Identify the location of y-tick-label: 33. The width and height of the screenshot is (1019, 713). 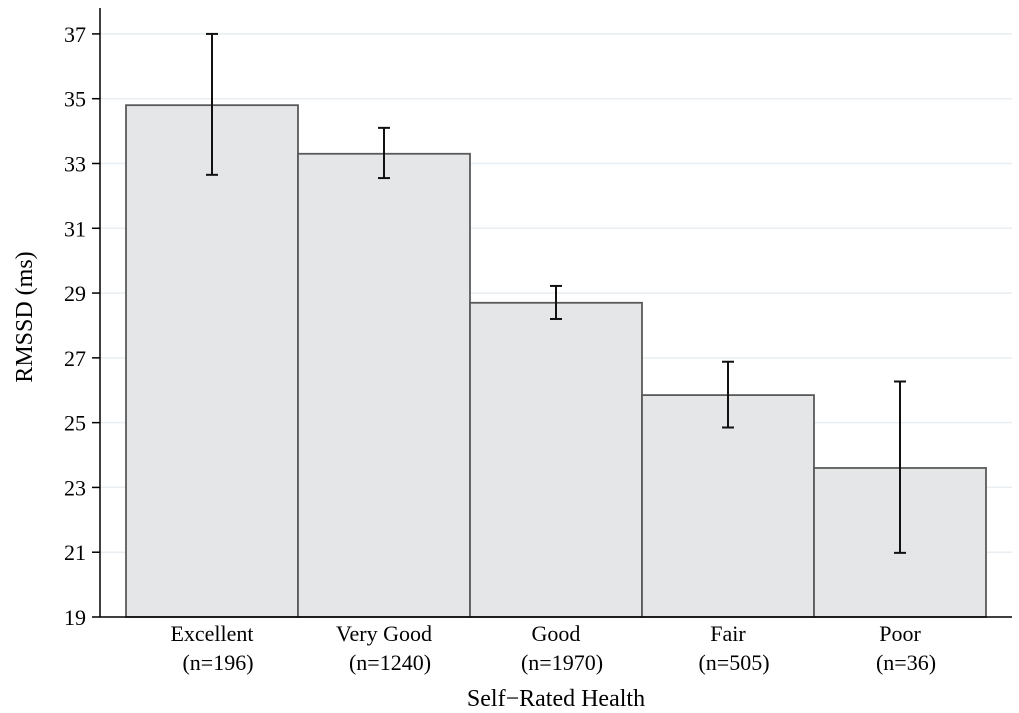
(75, 163).